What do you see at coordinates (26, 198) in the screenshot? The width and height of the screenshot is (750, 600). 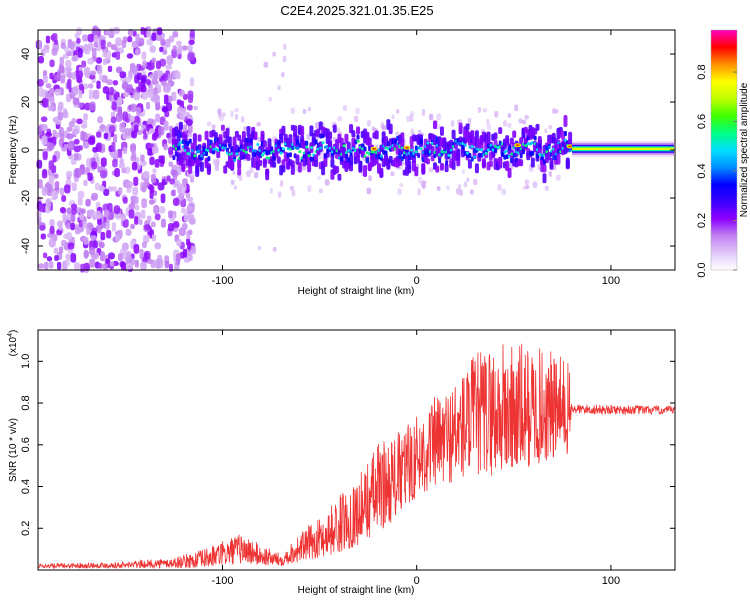 I see `spectrogram-ytick-label: -20` at bounding box center [26, 198].